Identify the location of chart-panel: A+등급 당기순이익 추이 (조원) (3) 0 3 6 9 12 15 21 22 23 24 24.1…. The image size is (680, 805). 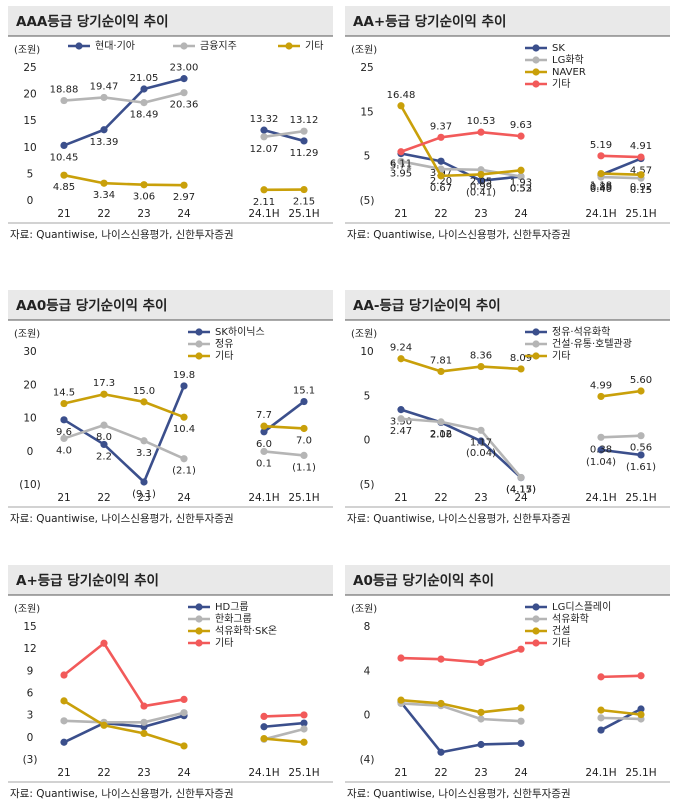
(170, 682).